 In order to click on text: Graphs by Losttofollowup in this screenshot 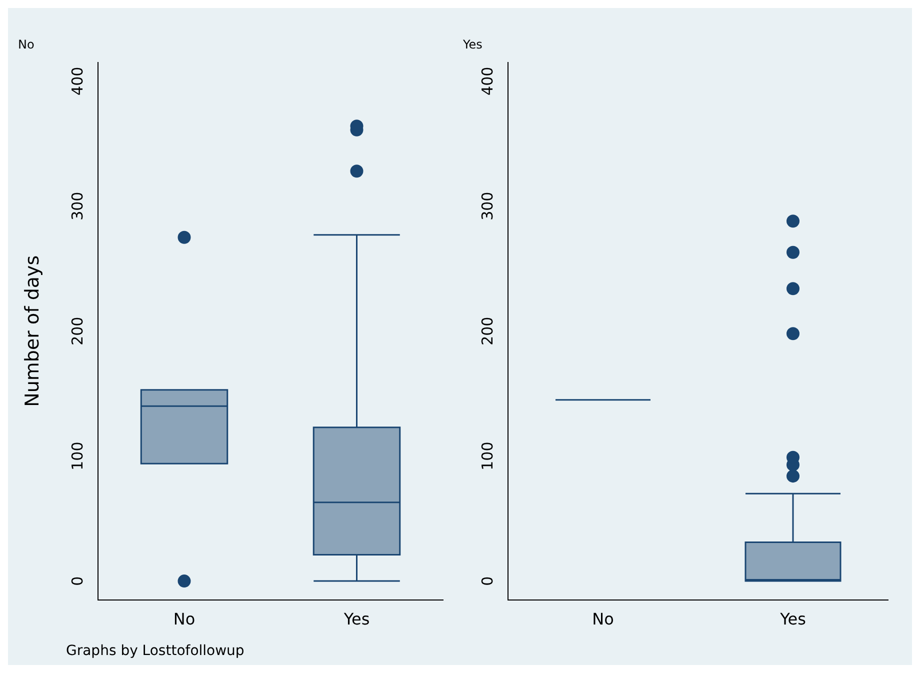, I will do `click(156, 651)`.